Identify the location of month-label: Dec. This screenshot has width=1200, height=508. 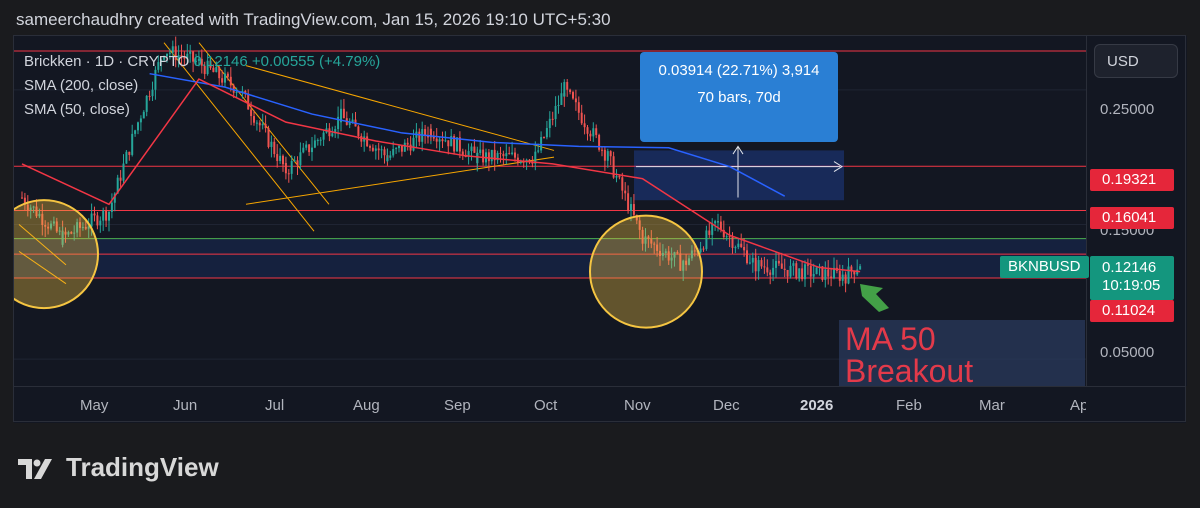
(726, 405).